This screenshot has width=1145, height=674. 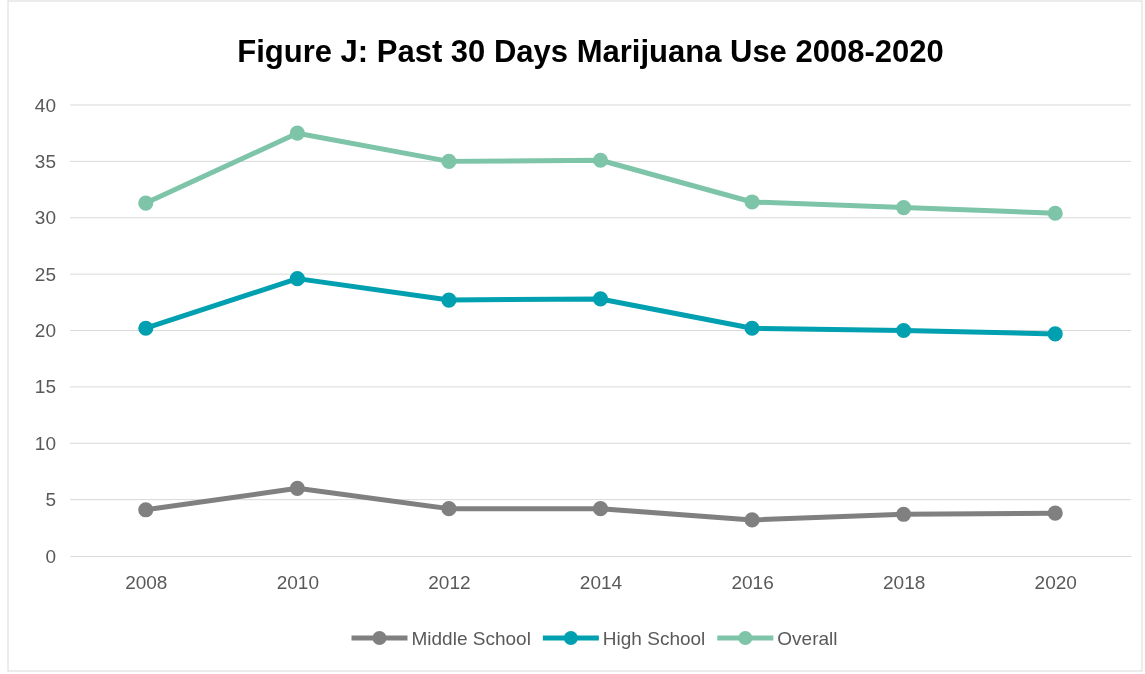 What do you see at coordinates (1055, 583) in the screenshot?
I see `x-tick-label: 2020` at bounding box center [1055, 583].